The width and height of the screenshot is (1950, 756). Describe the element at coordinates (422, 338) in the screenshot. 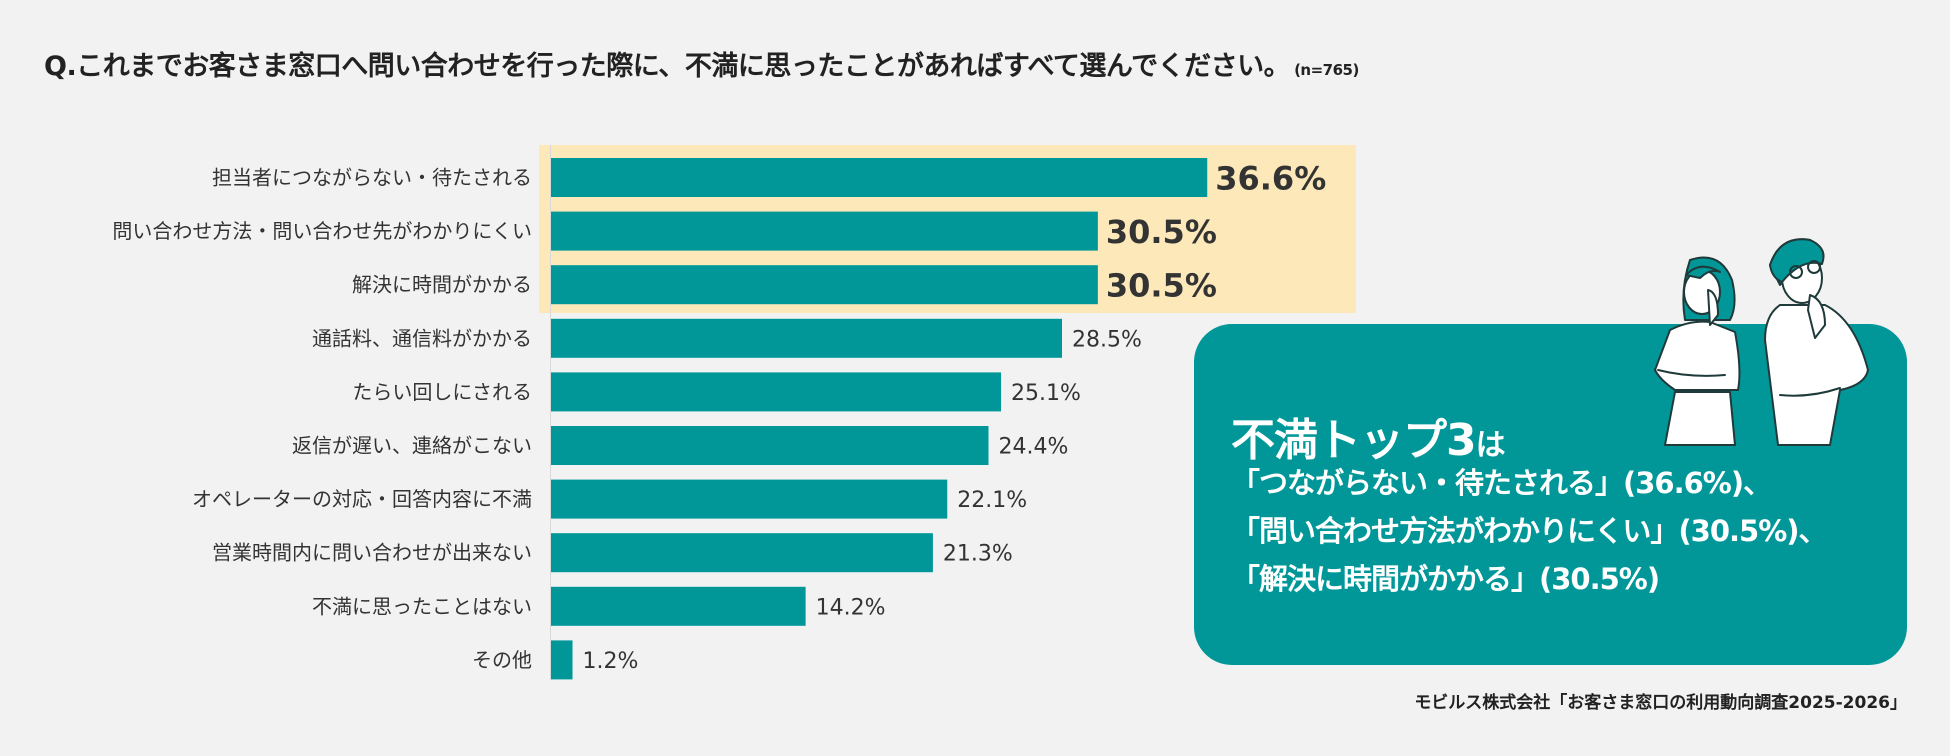

I see `category-label: 通話料、通信料がかかる` at that location.